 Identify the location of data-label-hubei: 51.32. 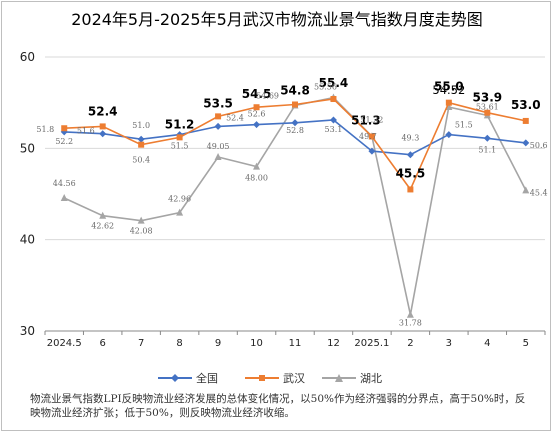
(371, 119).